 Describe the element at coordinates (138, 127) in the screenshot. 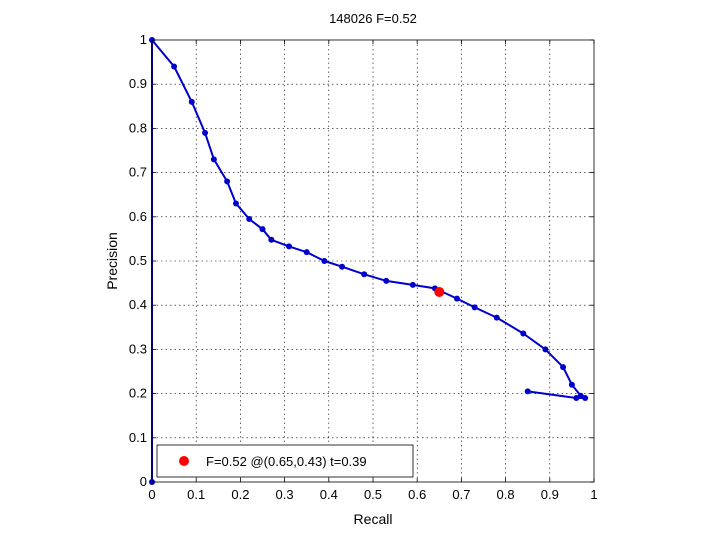

I see `y-tick-label: 0.8` at that location.